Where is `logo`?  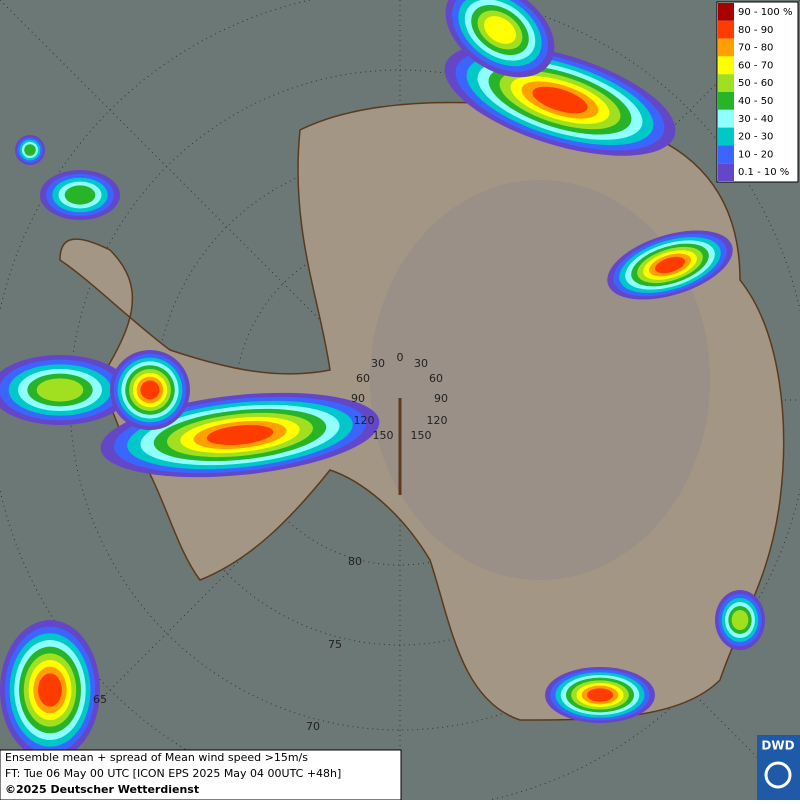 logo is located at coordinates (778, 767).